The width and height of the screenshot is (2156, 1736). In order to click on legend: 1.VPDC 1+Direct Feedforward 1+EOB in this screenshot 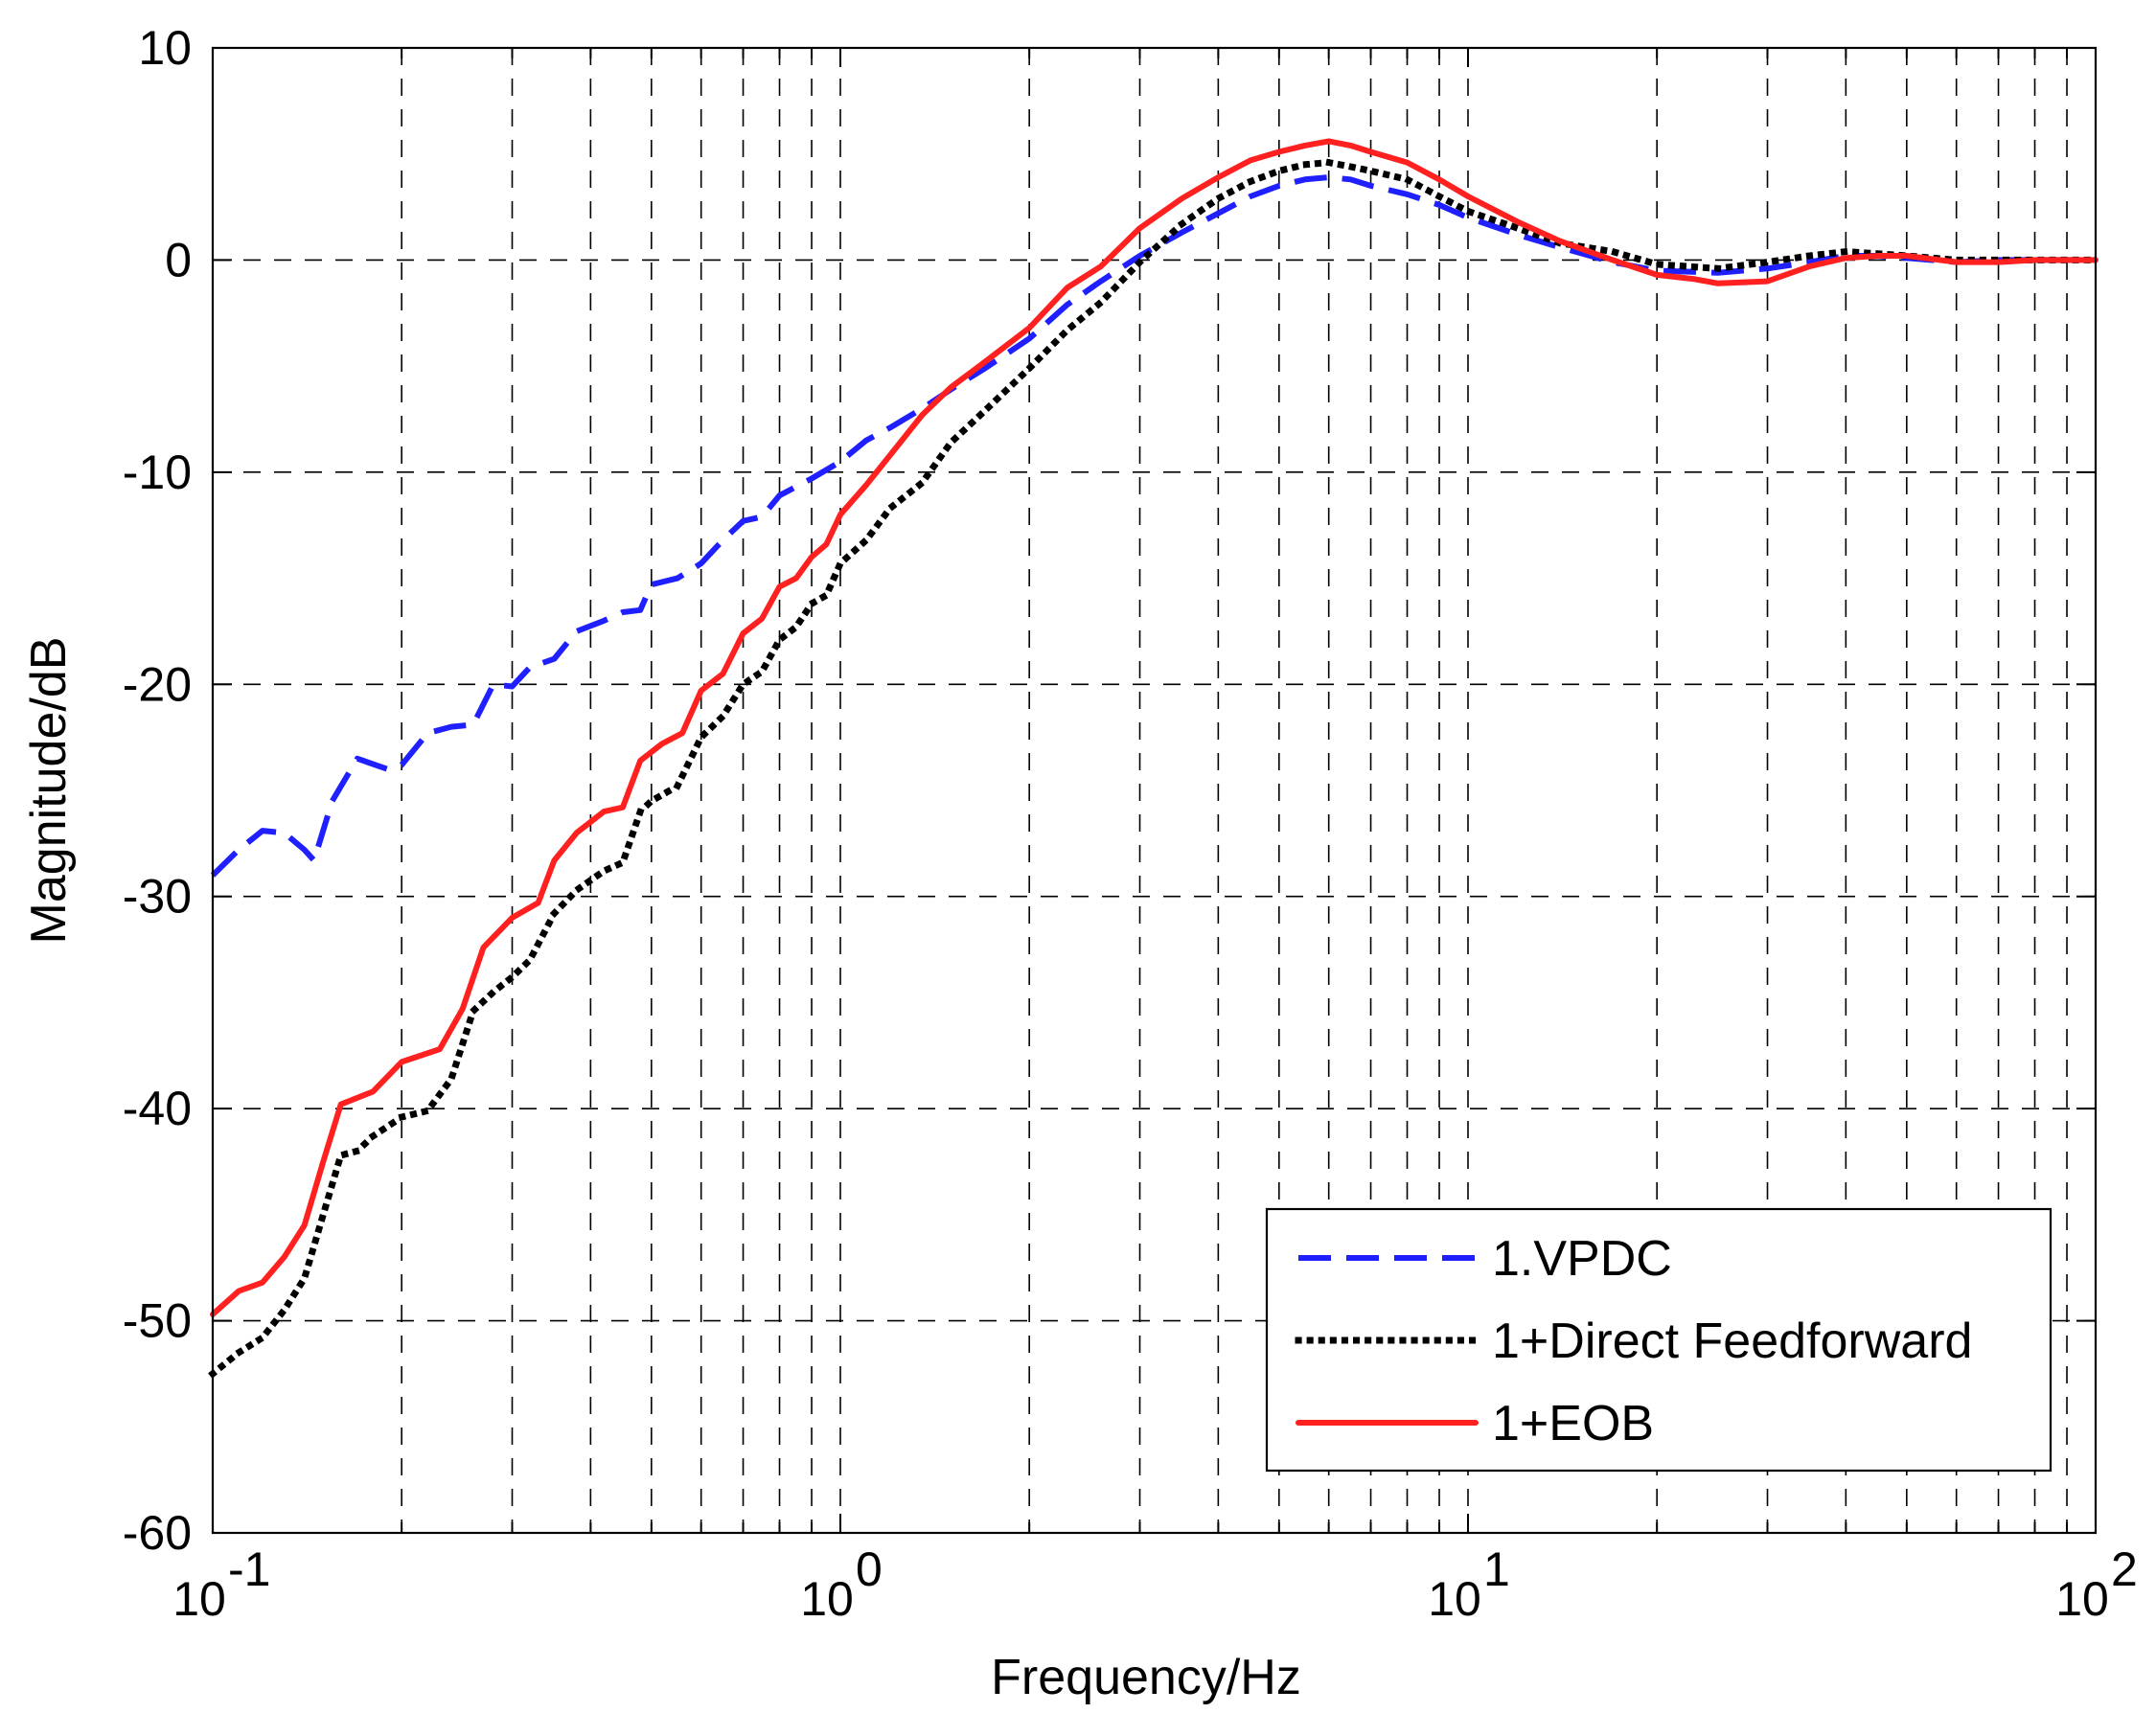, I will do `click(1659, 1340)`.